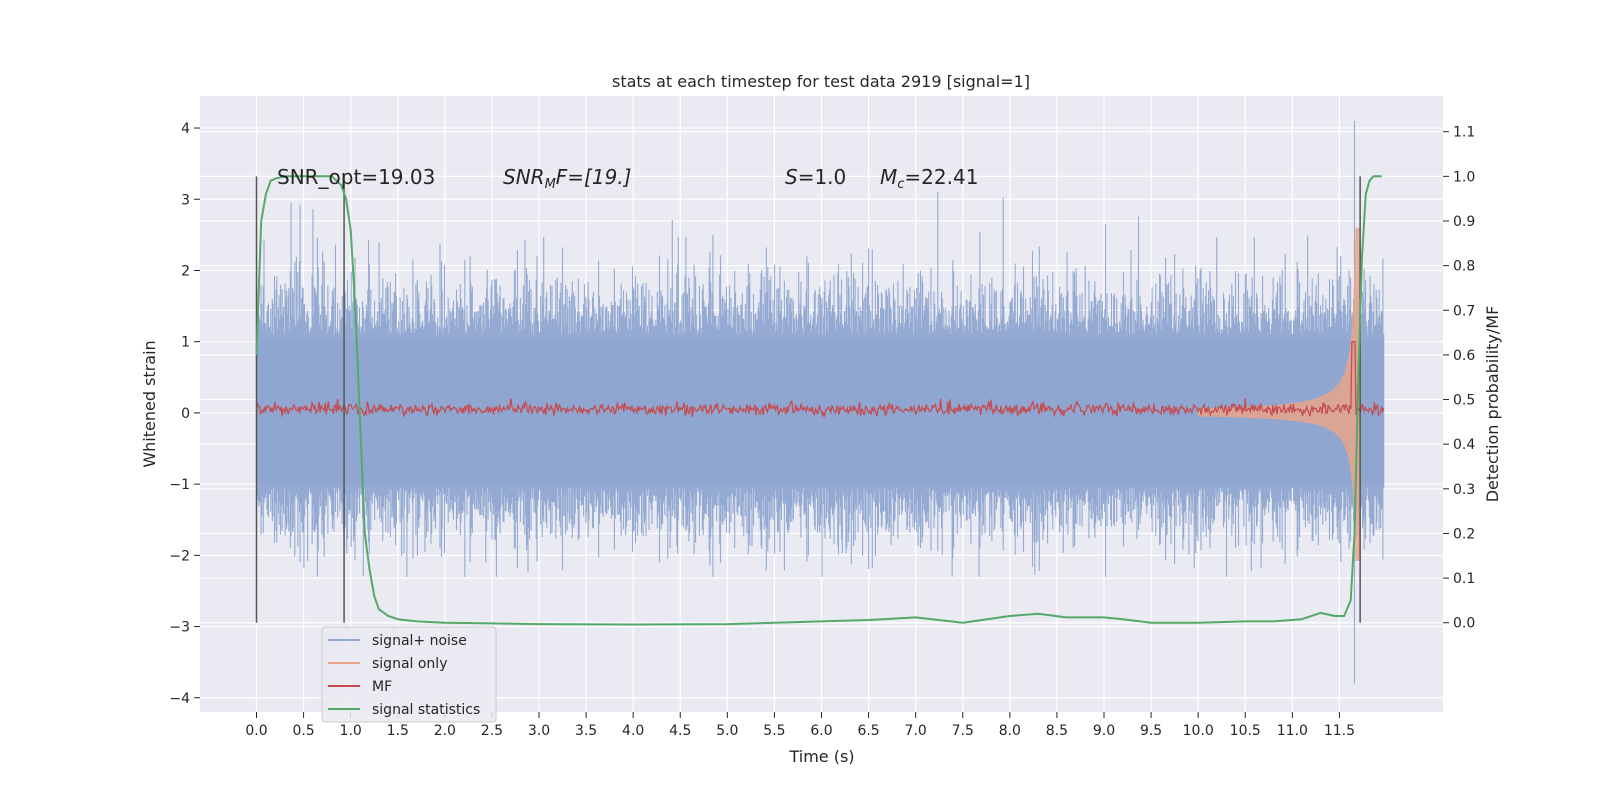 This screenshot has width=1600, height=800. I want to click on x-tick-label: 4.5, so click(680, 731).